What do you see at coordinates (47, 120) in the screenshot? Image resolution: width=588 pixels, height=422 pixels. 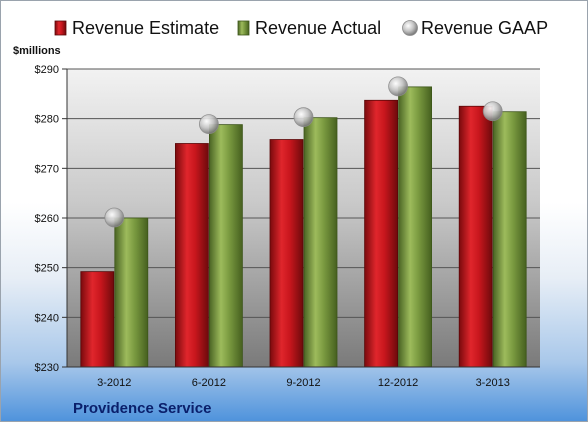 I see `y-tick-label: $280` at bounding box center [47, 120].